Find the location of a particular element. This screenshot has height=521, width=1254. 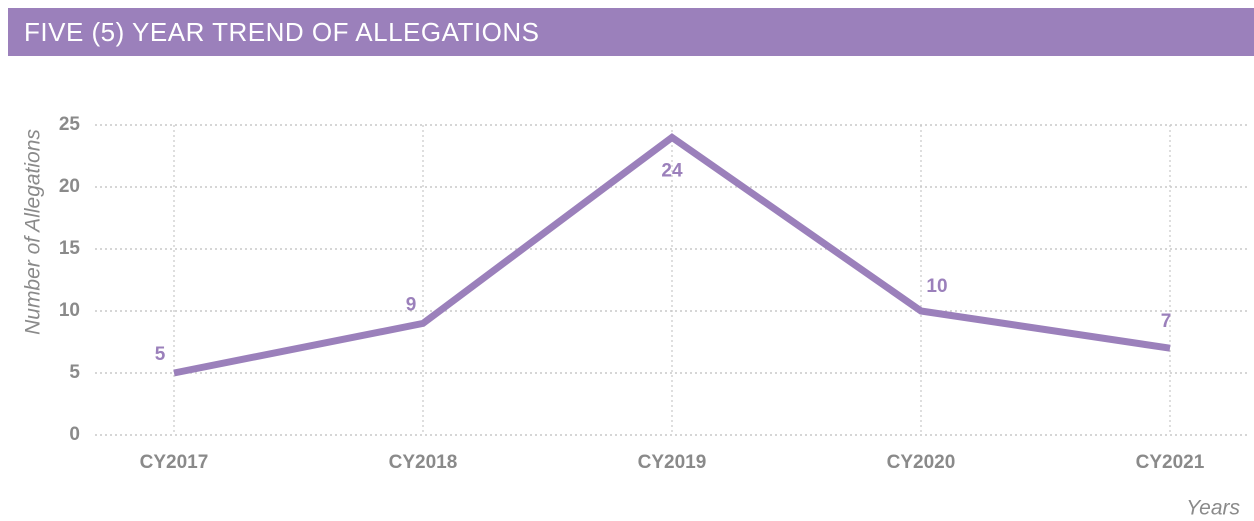

chart-title: FIVE (5) YEAR TREND OF ALLEGATIONS is located at coordinates (281, 32).